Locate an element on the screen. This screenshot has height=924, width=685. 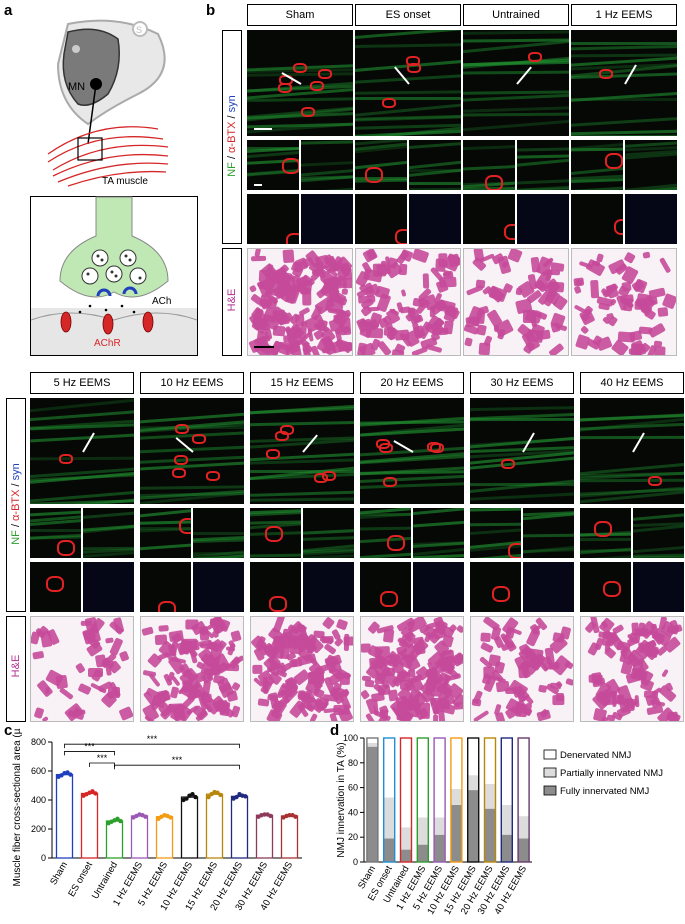
legend-label: Partially innervated NMJ is located at coordinates (611, 773).